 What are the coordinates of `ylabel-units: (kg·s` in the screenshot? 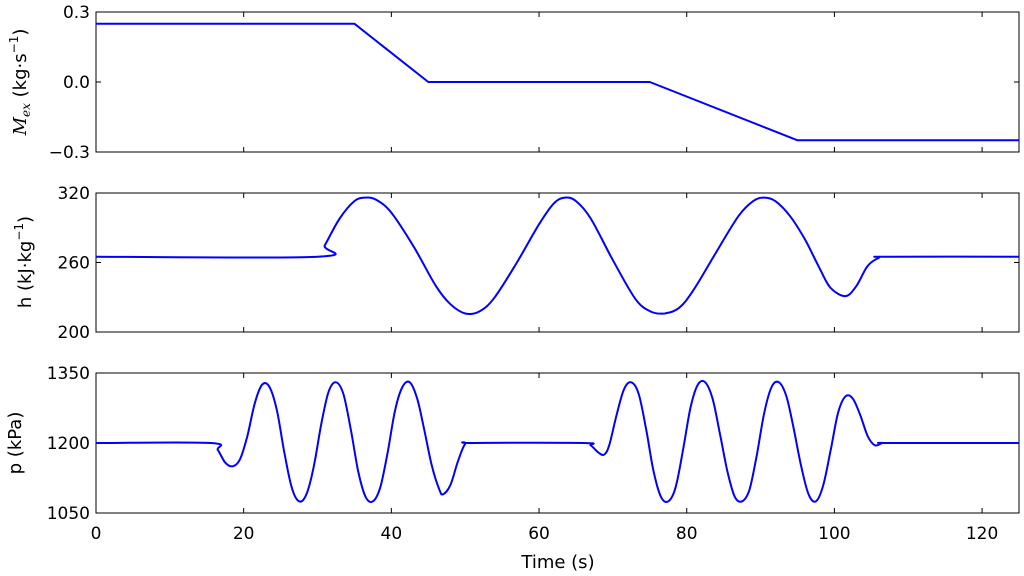 It's located at (20, 78).